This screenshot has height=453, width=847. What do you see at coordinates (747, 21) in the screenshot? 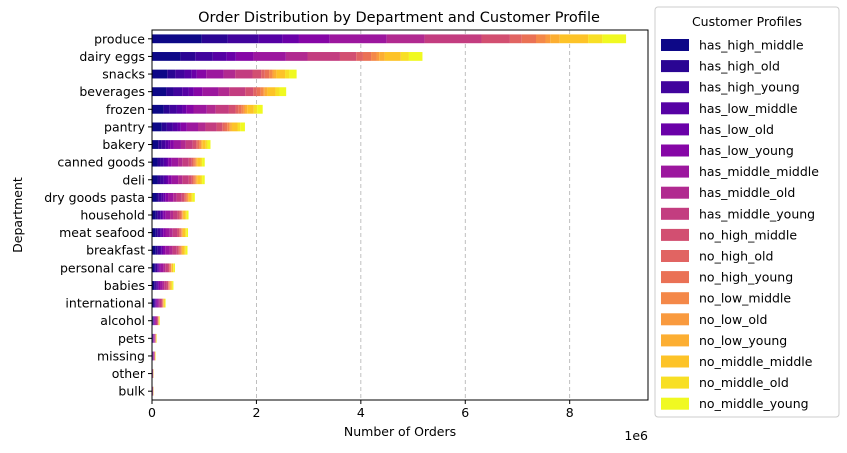
I see `legend-title: Customer Profiles` at bounding box center [747, 21].